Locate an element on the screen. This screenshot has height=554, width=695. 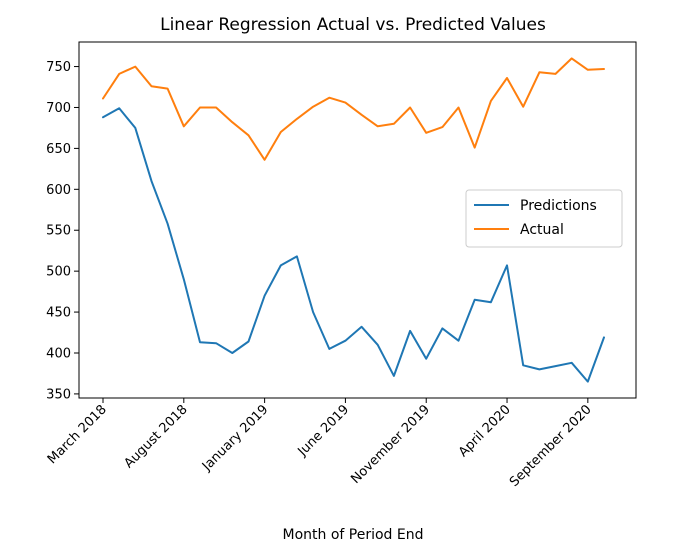
y-axis: 350 400 450 500 550 600 650 700 750 is located at coordinates (62, 231).